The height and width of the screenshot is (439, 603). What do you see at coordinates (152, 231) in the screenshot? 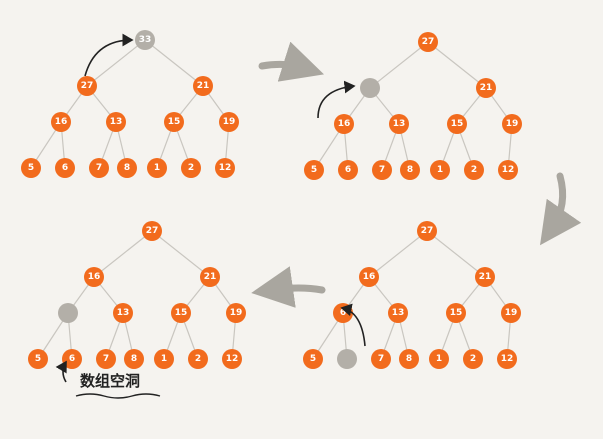
I see `heap-node: 27` at bounding box center [152, 231].